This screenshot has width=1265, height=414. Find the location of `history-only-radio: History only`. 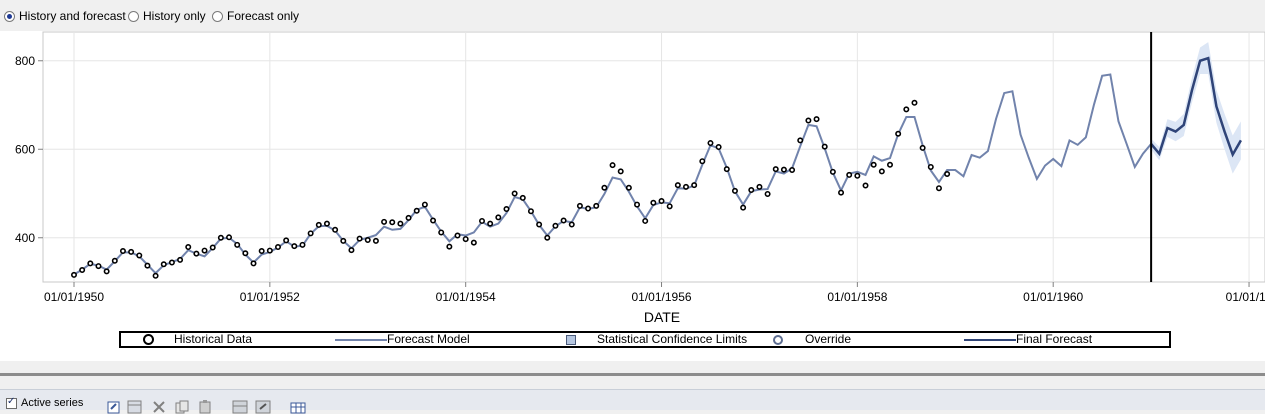

history-only-radio: History only is located at coordinates (167, 16).